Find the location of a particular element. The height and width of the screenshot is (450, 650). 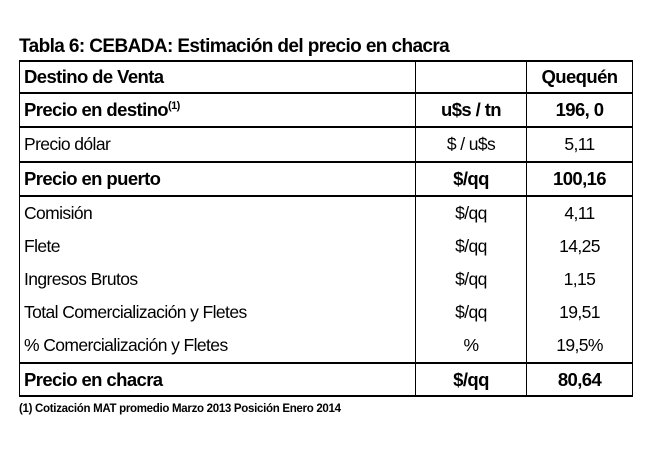

row-value: 5,11 is located at coordinates (579, 144).